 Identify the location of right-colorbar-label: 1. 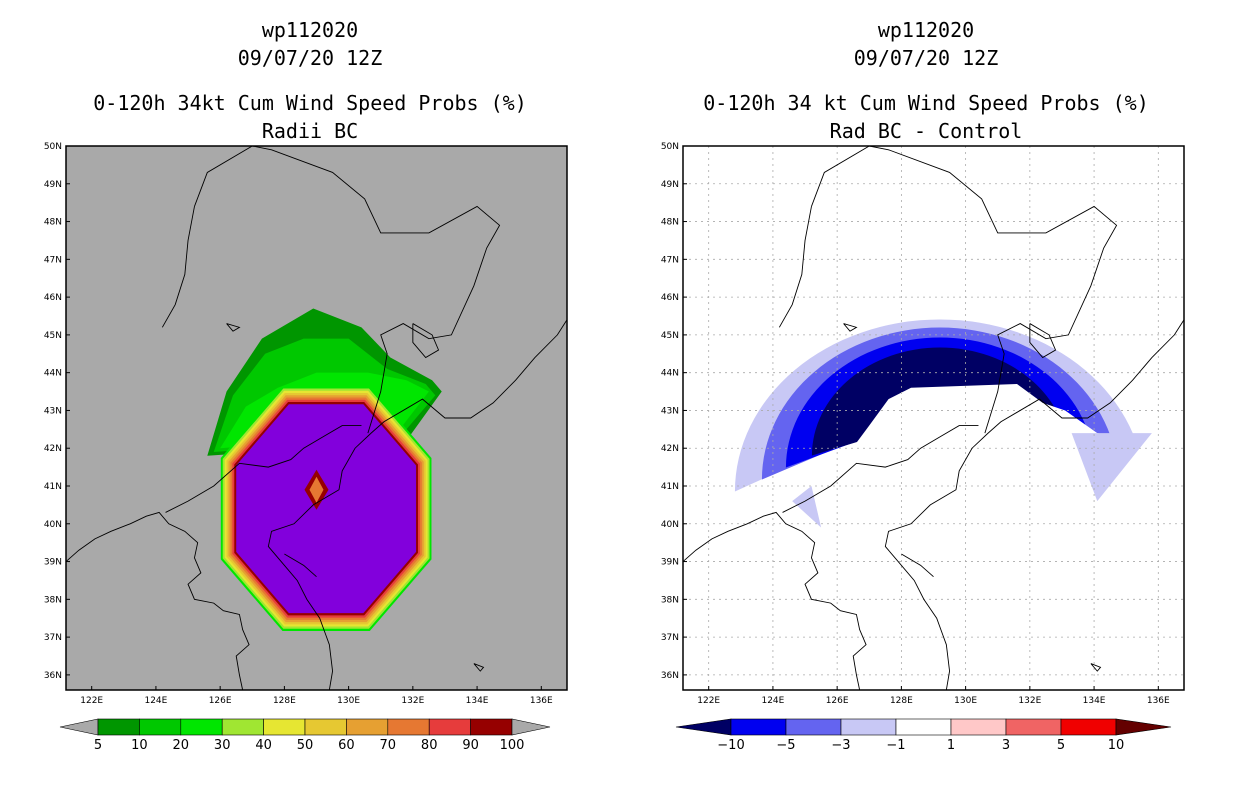
(951, 745).